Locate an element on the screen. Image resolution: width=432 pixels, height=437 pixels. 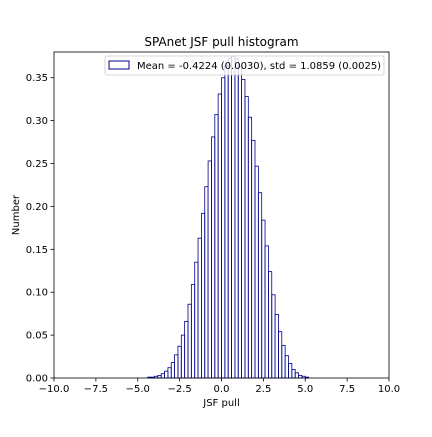
legend-frame is located at coordinates (244, 65).